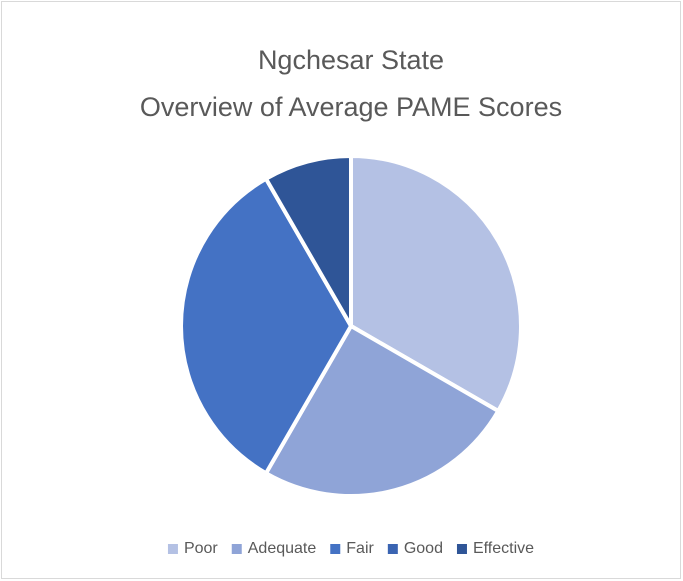 The image size is (683, 581). I want to click on legend-label: Poor, so click(201, 548).